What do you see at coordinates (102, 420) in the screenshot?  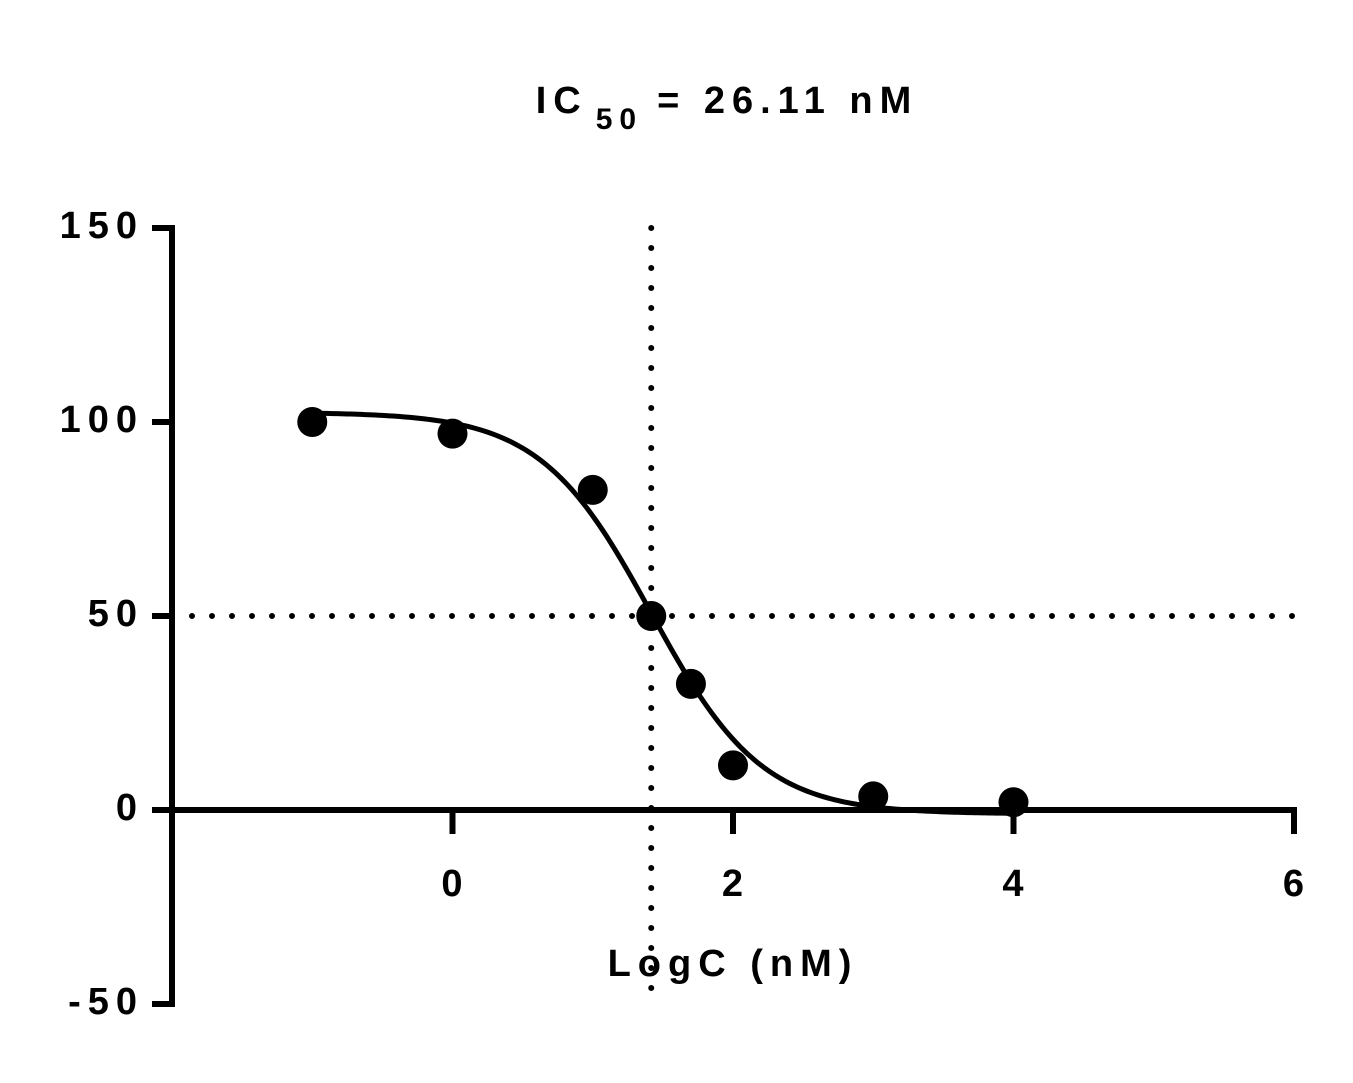 I see `y-tick-label: 100` at bounding box center [102, 420].